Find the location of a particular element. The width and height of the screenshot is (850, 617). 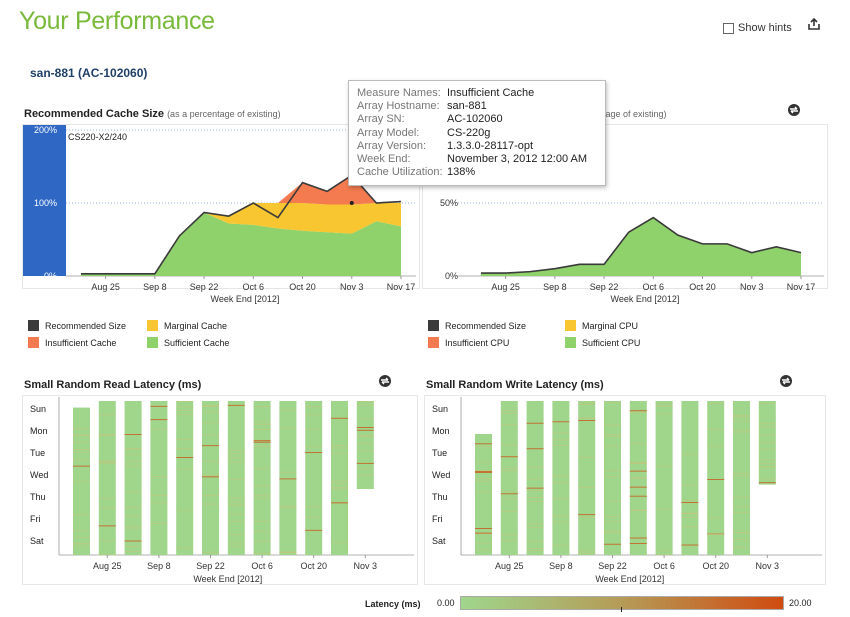

y-tick-label: Sat is located at coordinates (37, 541).